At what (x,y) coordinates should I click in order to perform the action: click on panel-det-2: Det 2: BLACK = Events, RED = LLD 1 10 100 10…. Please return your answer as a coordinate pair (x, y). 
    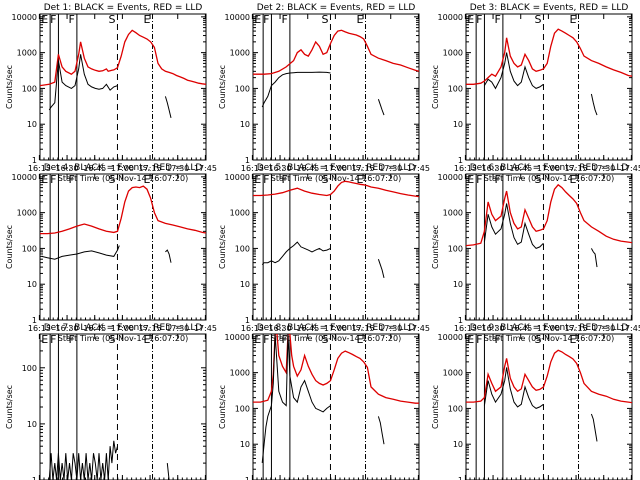
    Looking at the image, I should click on (324, 93).